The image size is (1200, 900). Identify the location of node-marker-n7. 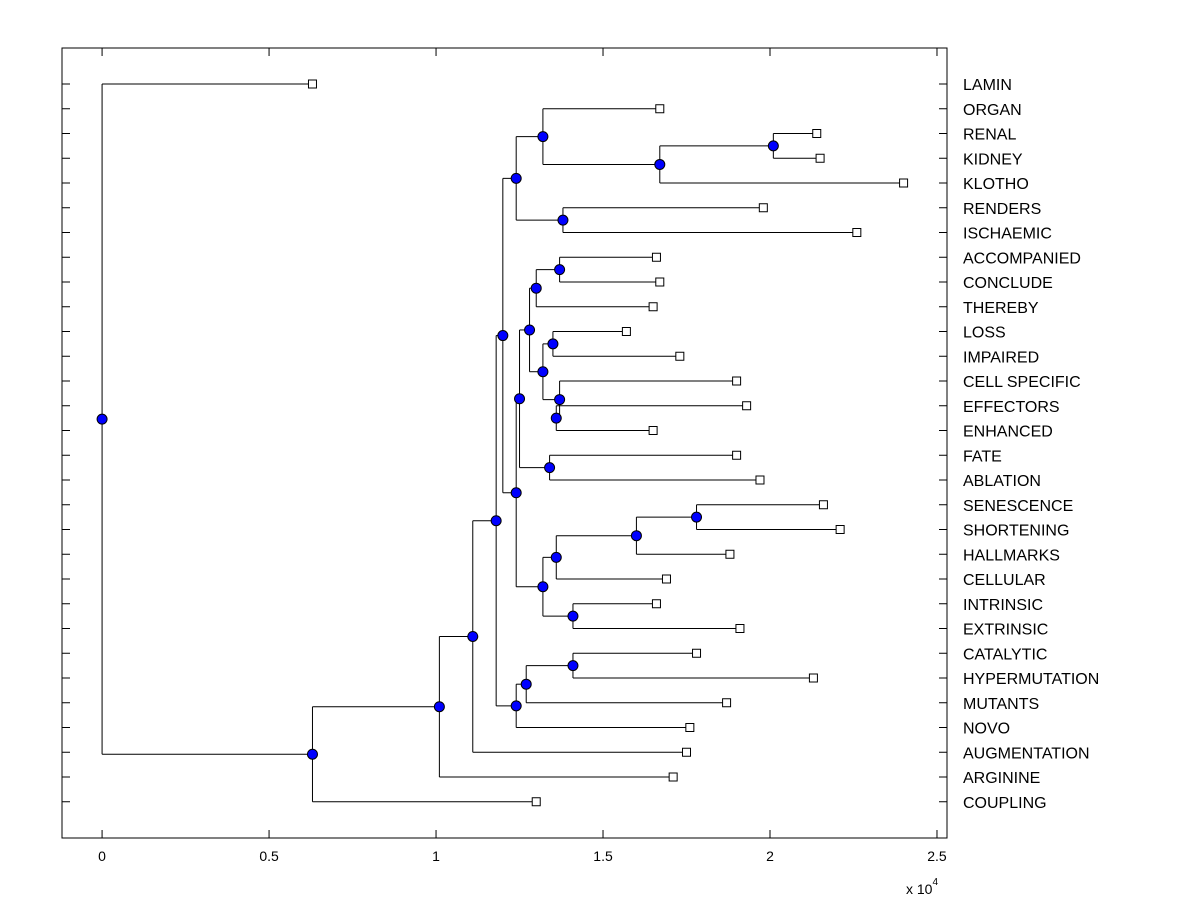
(536, 288).